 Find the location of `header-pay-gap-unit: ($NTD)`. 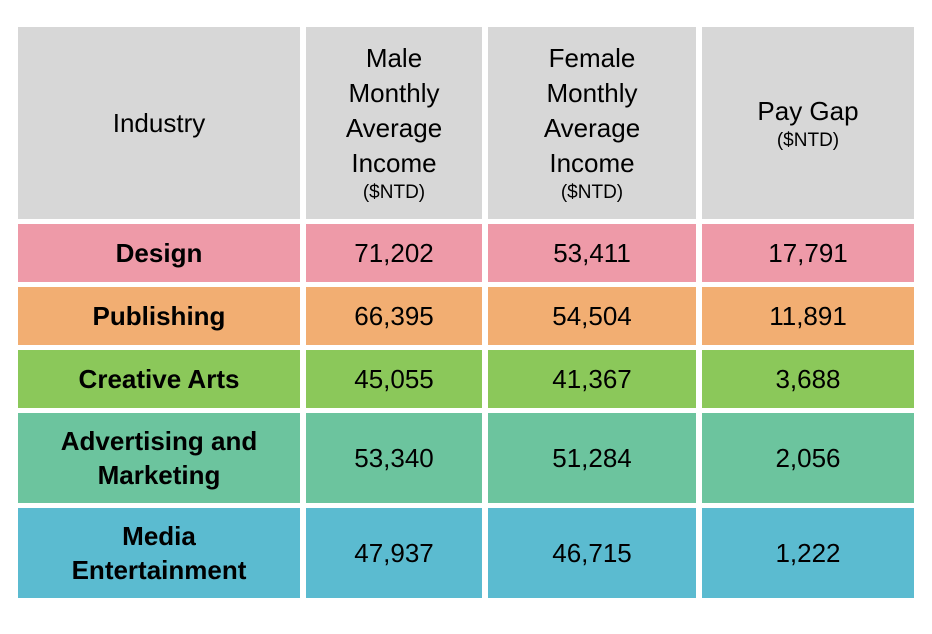

header-pay-gap-unit: ($NTD) is located at coordinates (808, 140).